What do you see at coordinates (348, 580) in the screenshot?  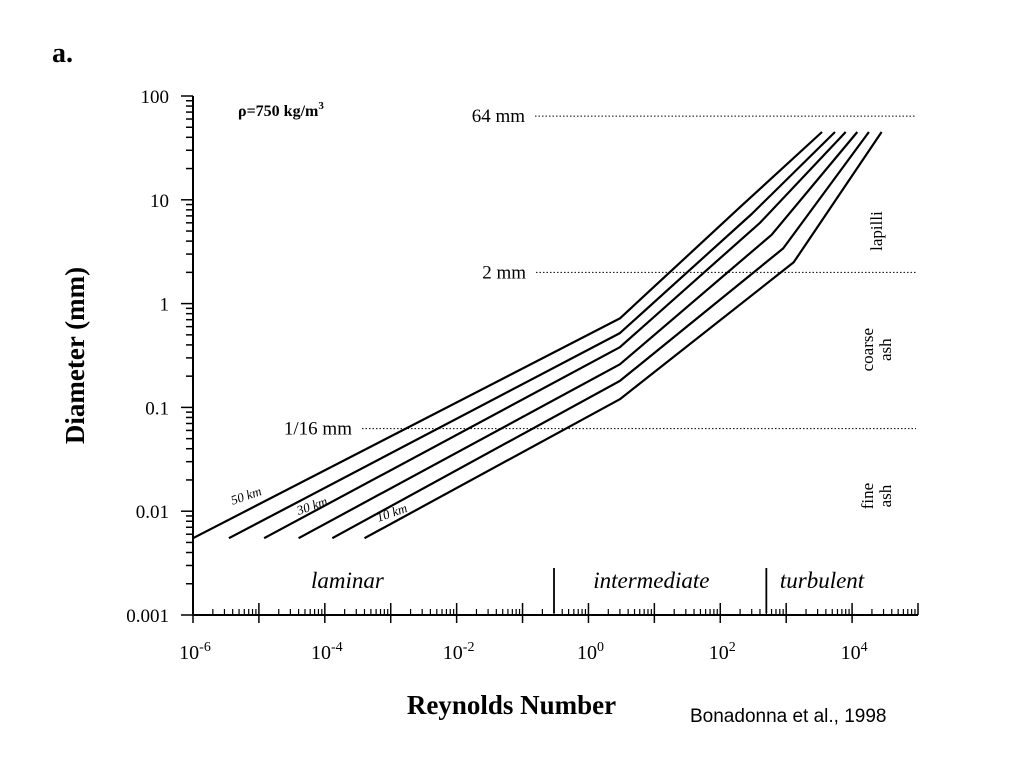 I see `regime-label: laminar` at bounding box center [348, 580].